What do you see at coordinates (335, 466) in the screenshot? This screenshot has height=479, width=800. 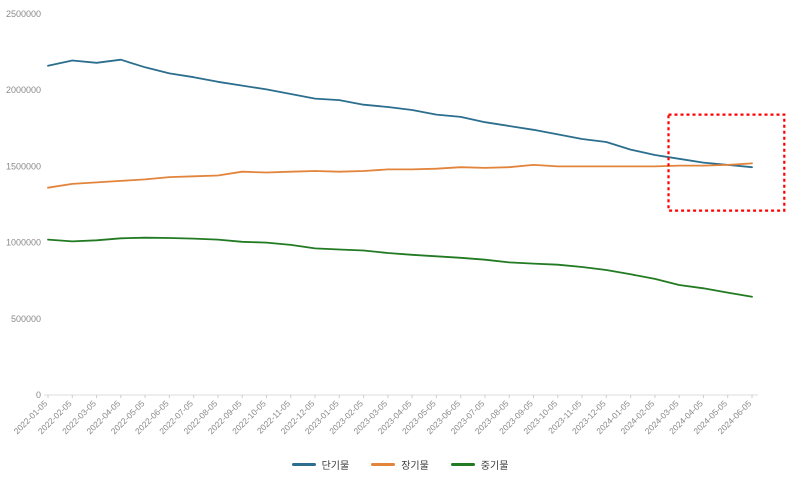 I see `legend-label: 단기물` at bounding box center [335, 466].